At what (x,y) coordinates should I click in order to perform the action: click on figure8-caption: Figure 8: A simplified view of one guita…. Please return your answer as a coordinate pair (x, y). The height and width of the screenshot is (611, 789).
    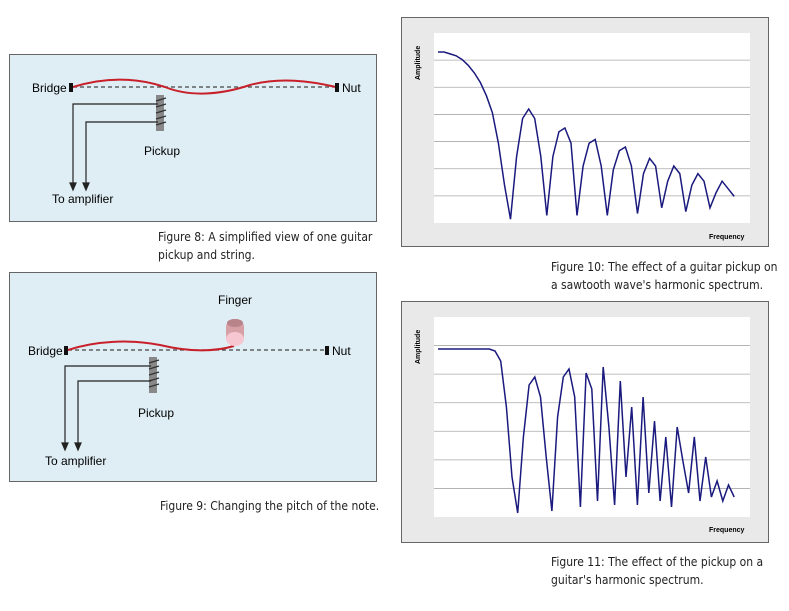
    Looking at the image, I should click on (265, 246).